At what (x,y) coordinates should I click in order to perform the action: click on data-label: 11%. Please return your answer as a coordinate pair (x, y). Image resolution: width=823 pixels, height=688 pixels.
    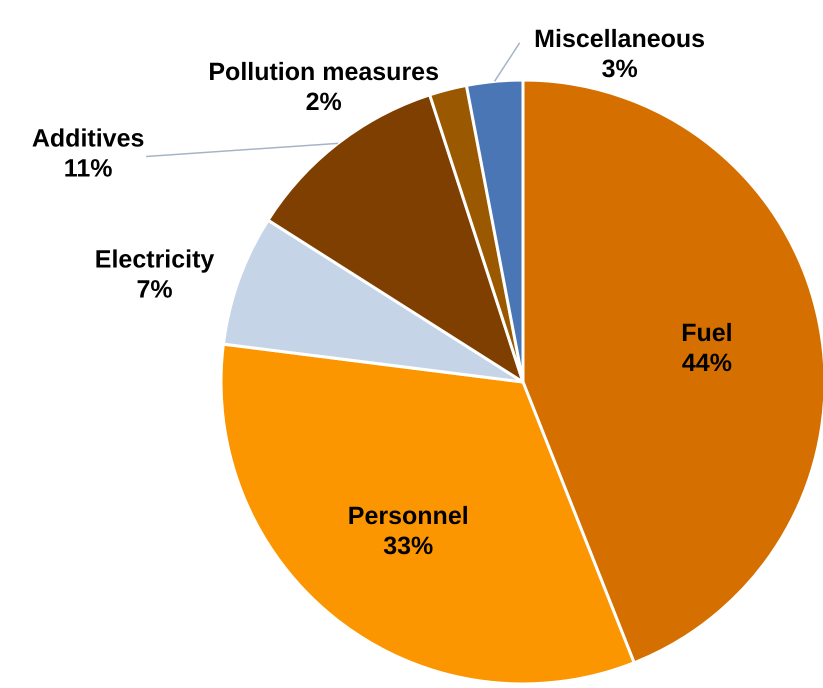
    Looking at the image, I should click on (88, 168).